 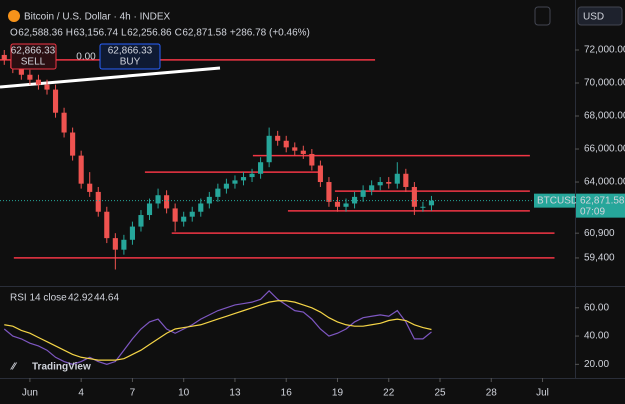 I want to click on y-tick-label: 60,900, so click(x=599, y=233).